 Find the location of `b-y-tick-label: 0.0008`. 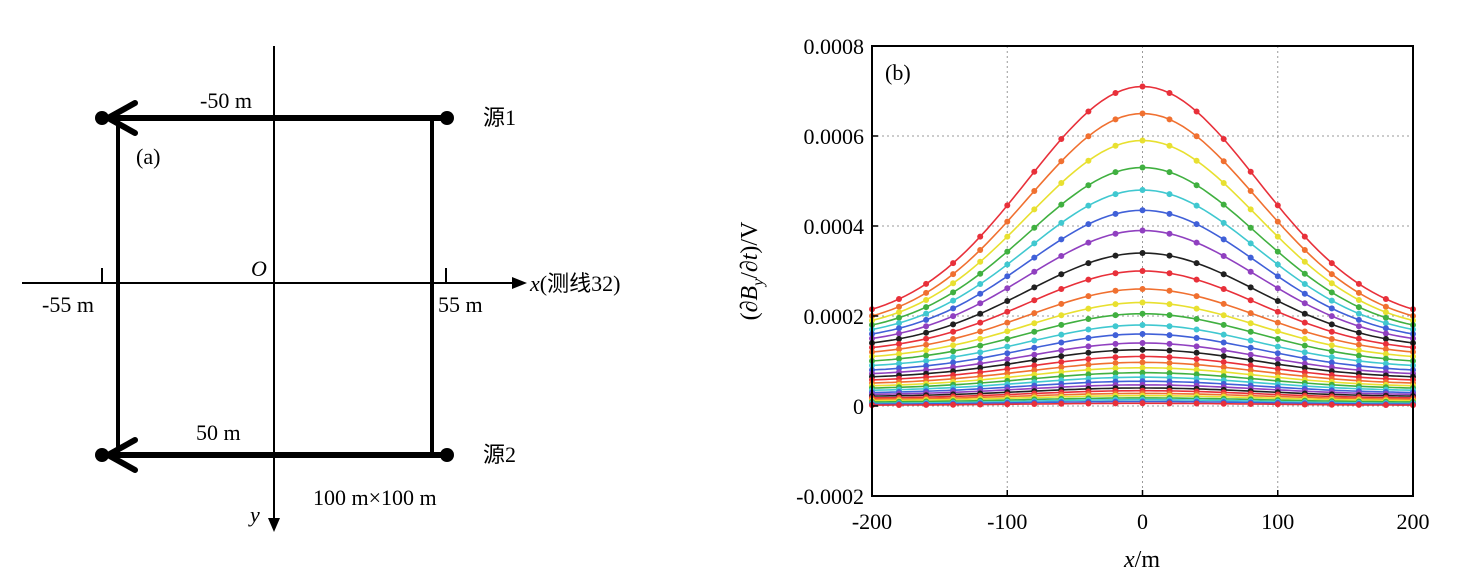

b-y-tick-label: 0.0008 is located at coordinates (834, 46).